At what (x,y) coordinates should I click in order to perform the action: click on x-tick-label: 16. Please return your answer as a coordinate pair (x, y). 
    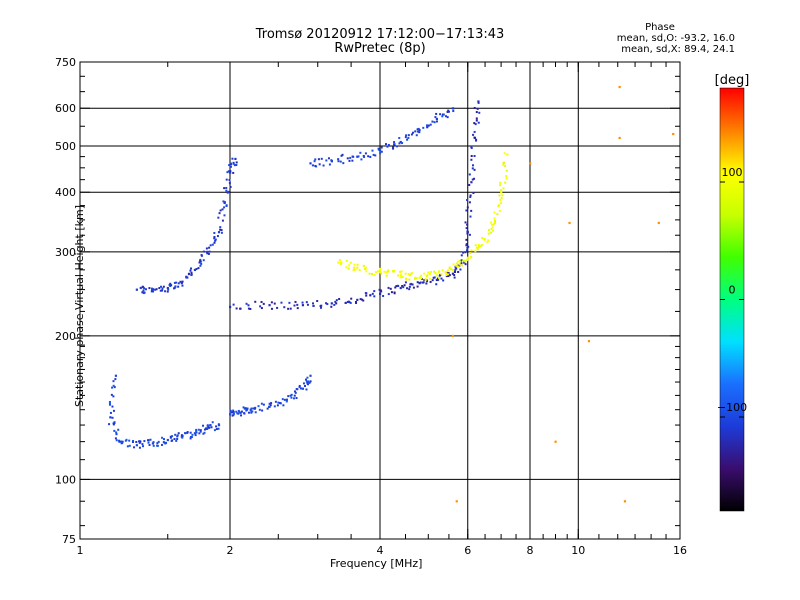
    Looking at the image, I should click on (680, 550).